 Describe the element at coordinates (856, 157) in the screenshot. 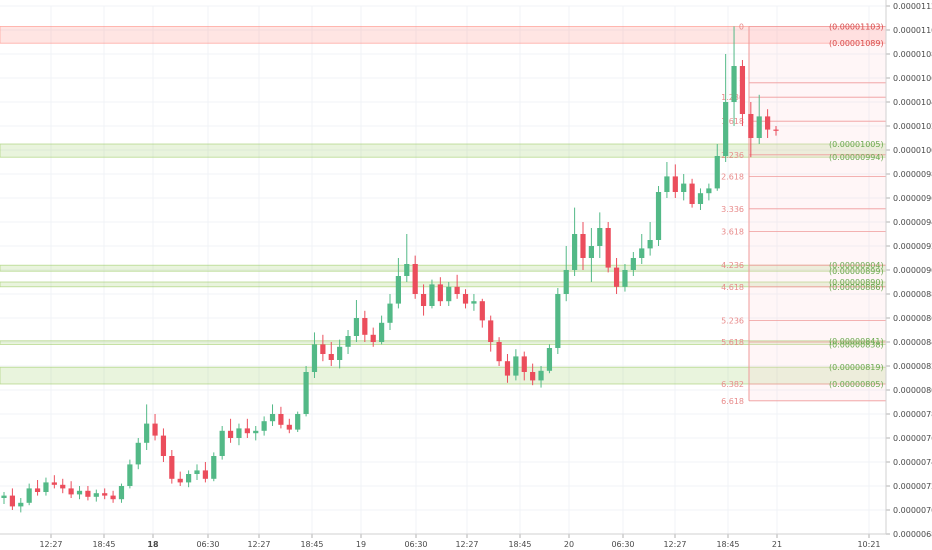

I see `price-zone-label-bottom: (0.00000994)` at that location.